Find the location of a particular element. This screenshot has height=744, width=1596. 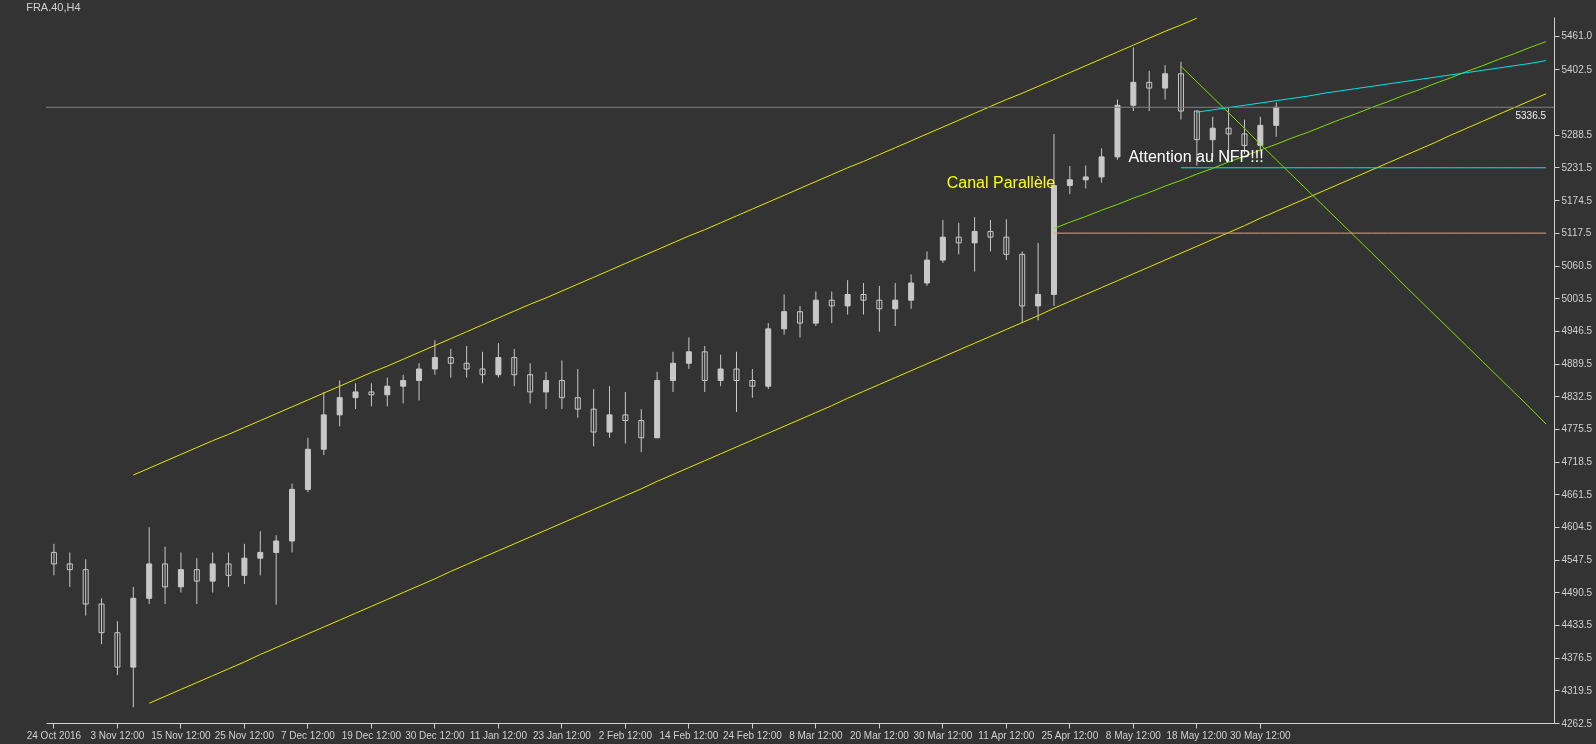

x-tick-label: 11 Jan 12:00 is located at coordinates (498, 735).